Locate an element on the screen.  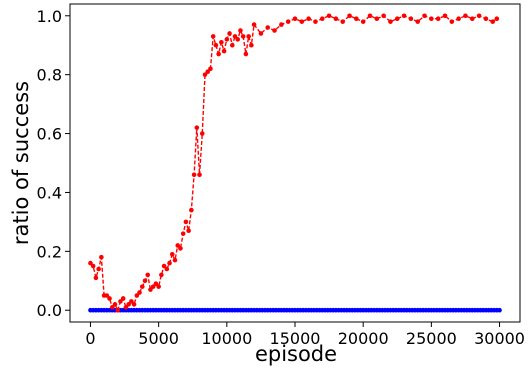
y-axis-ticks: 0.0 0.2 0.4 0.6 0.8 1.0 is located at coordinates (53, 163).